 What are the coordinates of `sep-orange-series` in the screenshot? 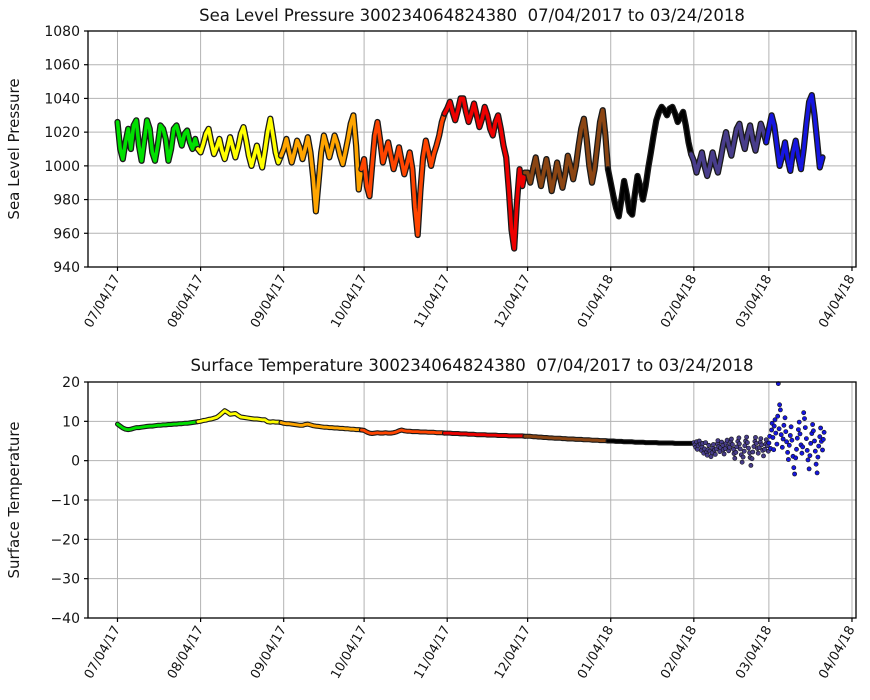 It's located at (321, 426).